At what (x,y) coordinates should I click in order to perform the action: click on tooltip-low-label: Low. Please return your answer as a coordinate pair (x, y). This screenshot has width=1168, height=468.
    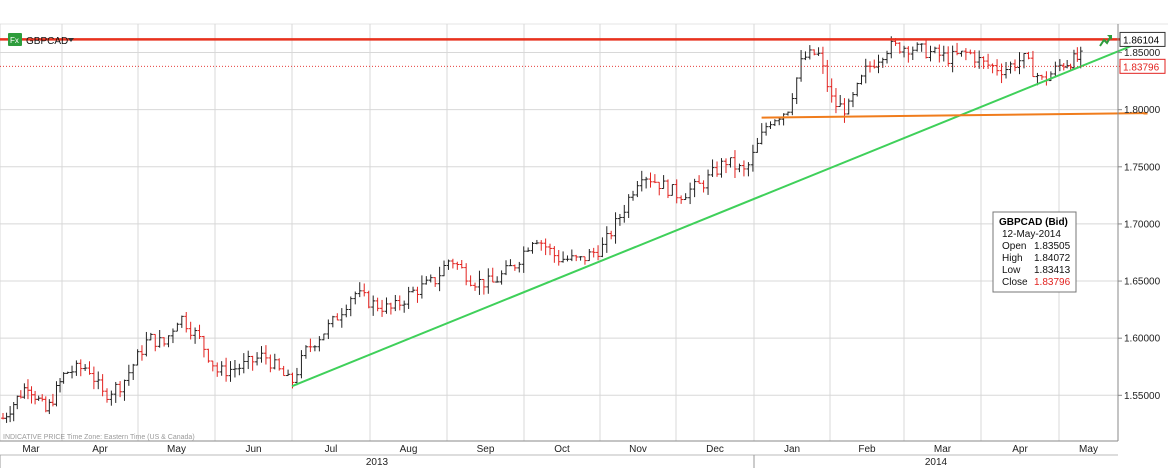
    Looking at the image, I should click on (1011, 270).